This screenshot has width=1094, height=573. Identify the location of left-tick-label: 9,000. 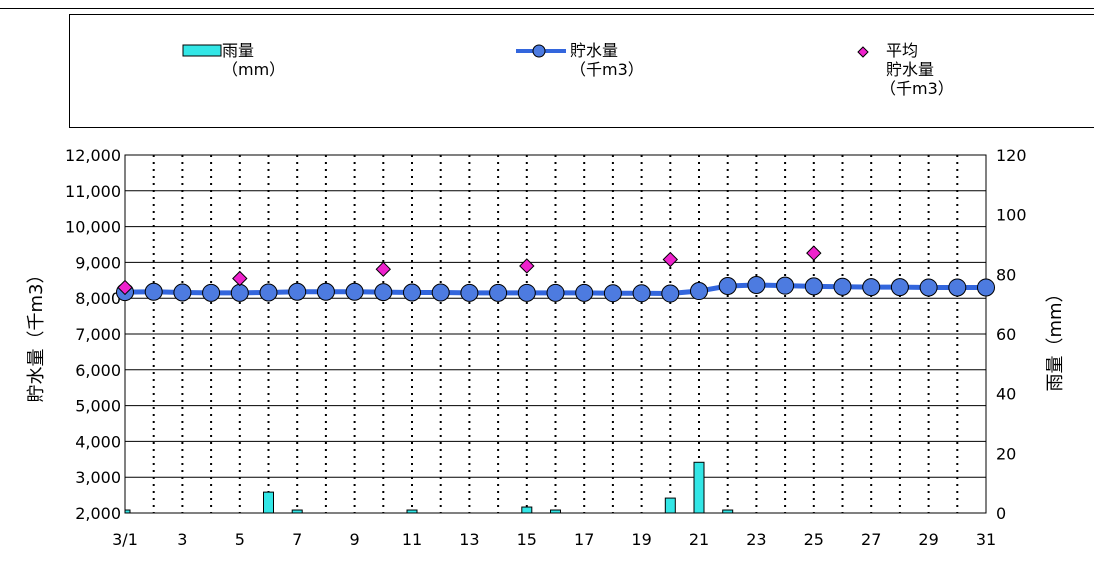
(98, 262).